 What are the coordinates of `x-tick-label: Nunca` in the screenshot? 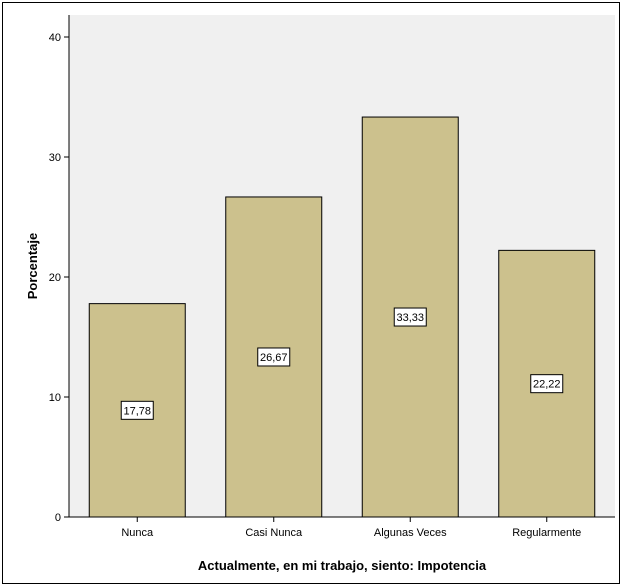 It's located at (137, 533).